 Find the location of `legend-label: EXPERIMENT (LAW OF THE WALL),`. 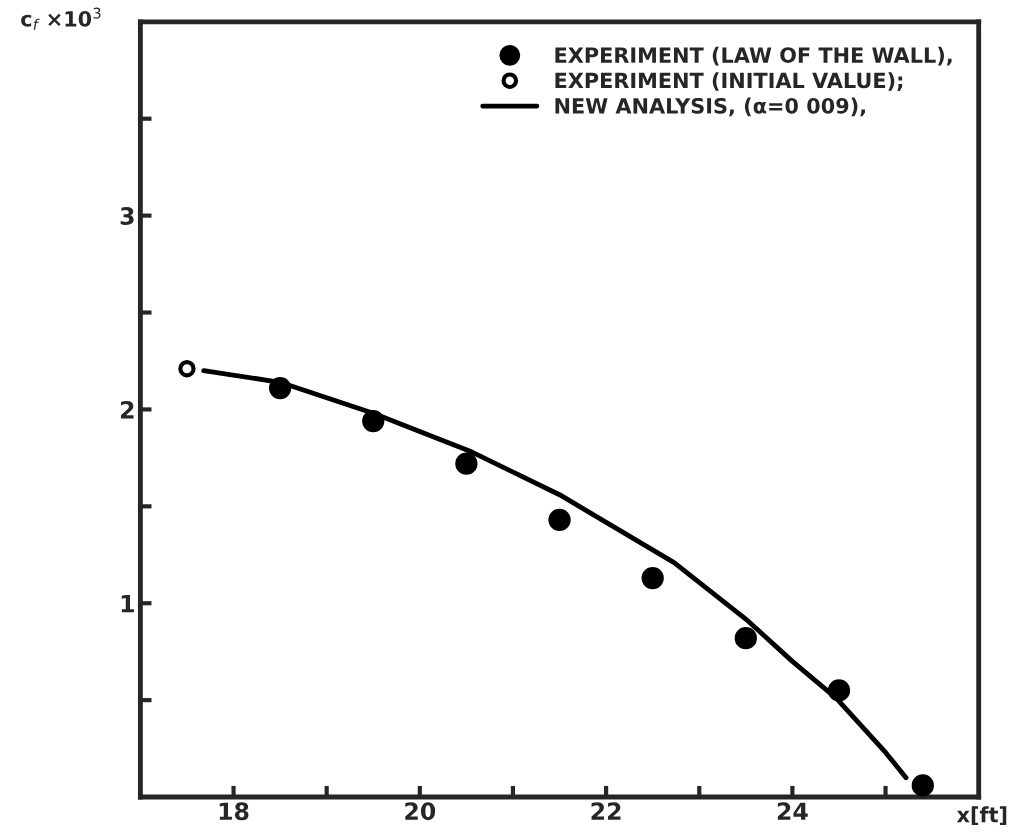

legend-label: EXPERIMENT (LAW OF THE WALL), is located at coordinates (753, 56).